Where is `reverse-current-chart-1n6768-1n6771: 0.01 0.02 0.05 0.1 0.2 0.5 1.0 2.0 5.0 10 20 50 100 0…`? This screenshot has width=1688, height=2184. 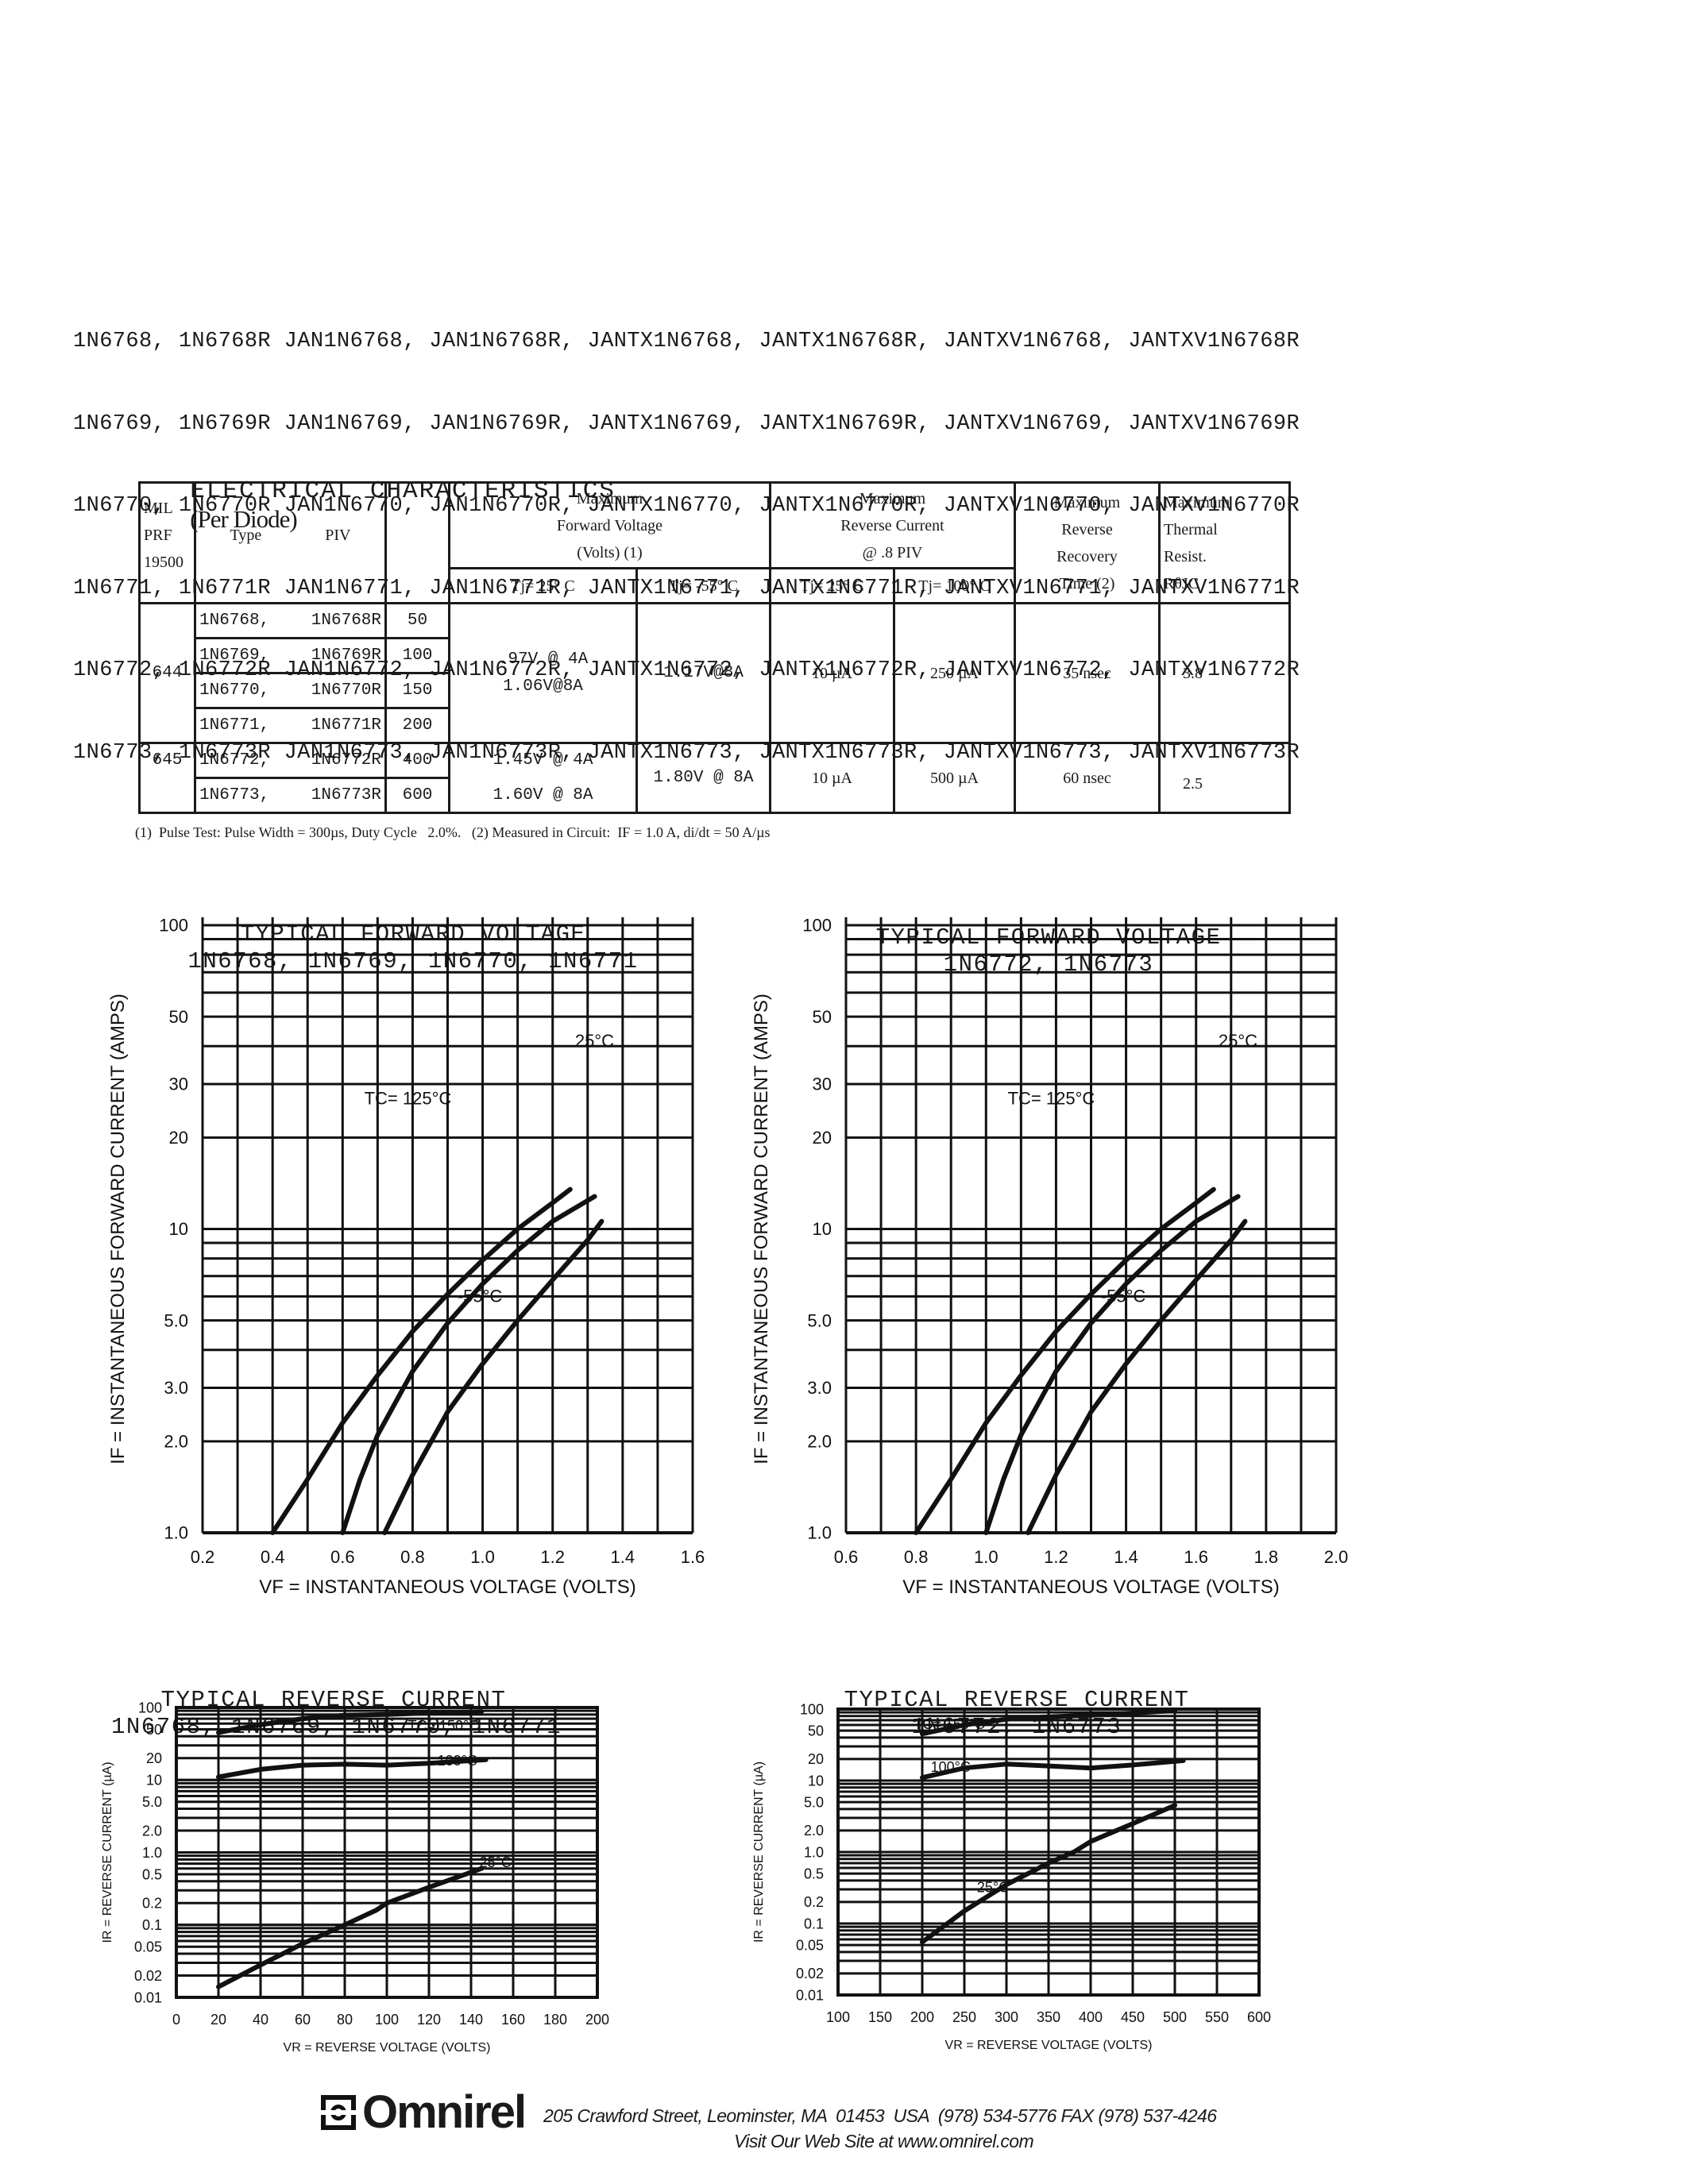
reverse-current-chart-1n6768-1n6771: 0.01 0.02 0.05 0.1 0.2 0.5 1.0 2.0 5.0 10 20 50 100 0… is located at coordinates (355, 1877).